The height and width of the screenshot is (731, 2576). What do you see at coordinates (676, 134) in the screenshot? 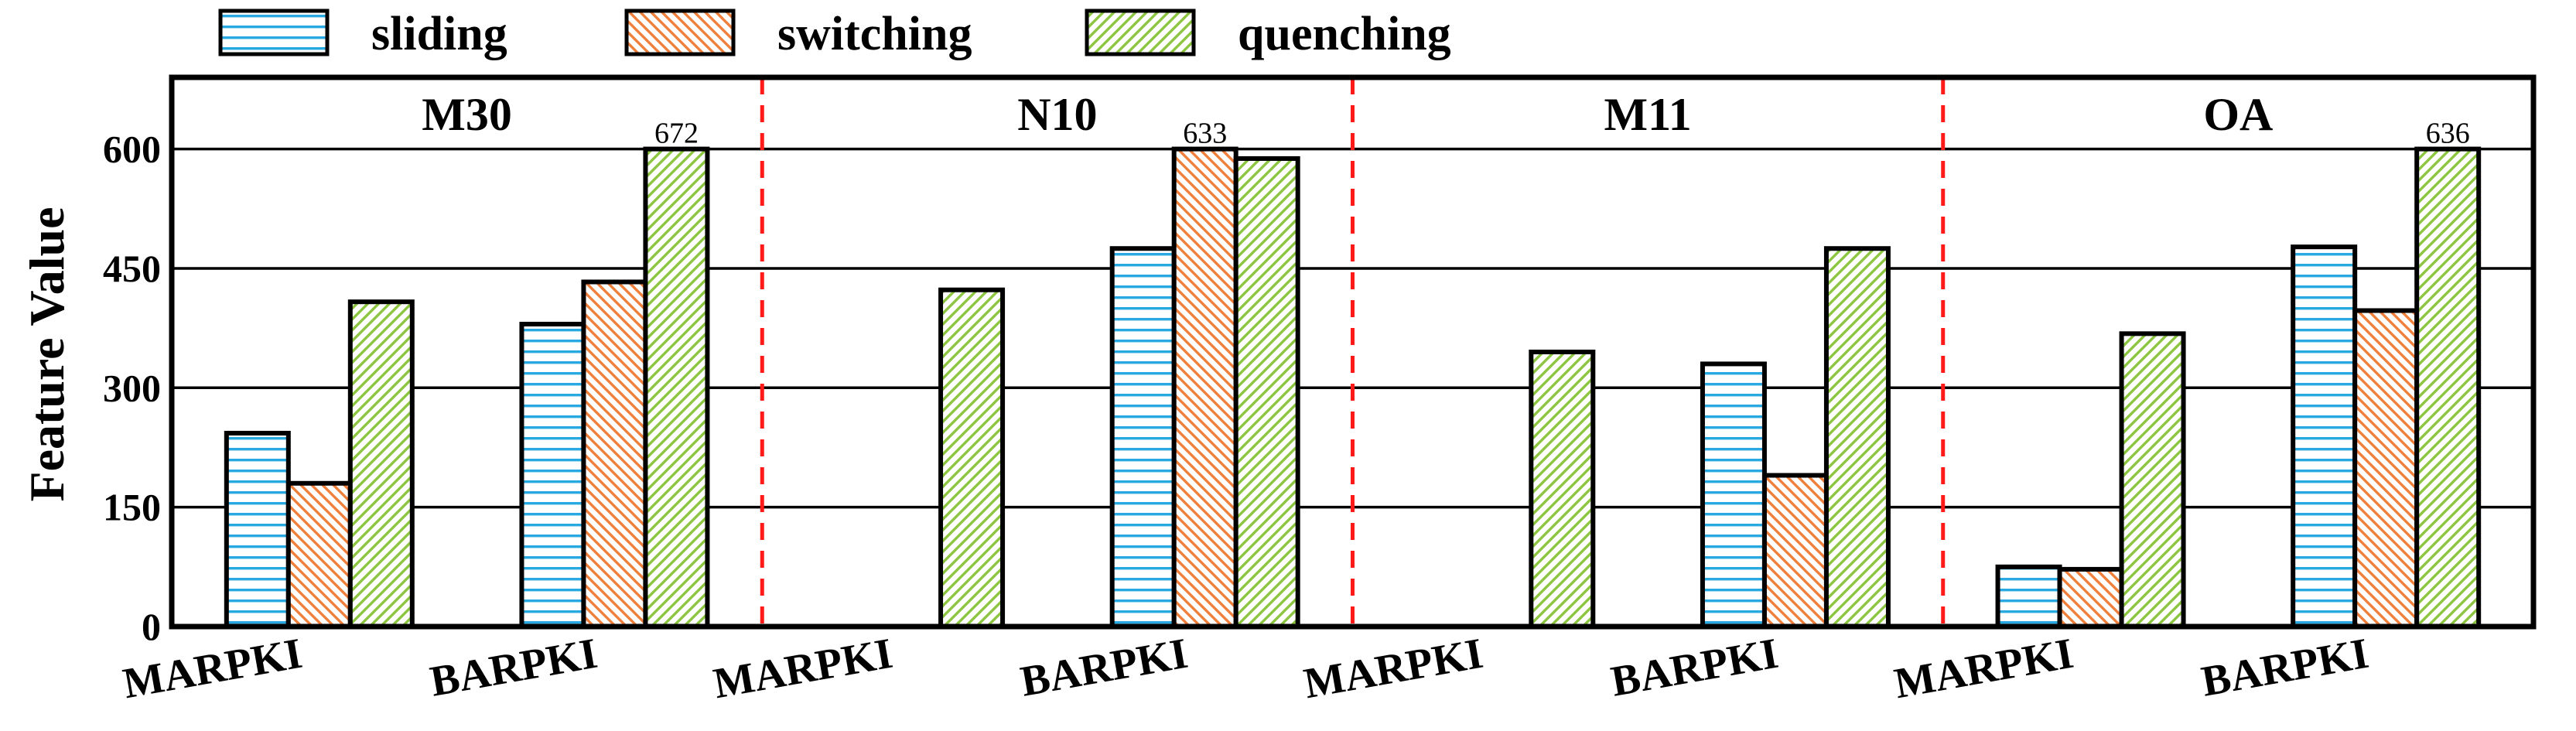
I see `data-label: 672` at bounding box center [676, 134].